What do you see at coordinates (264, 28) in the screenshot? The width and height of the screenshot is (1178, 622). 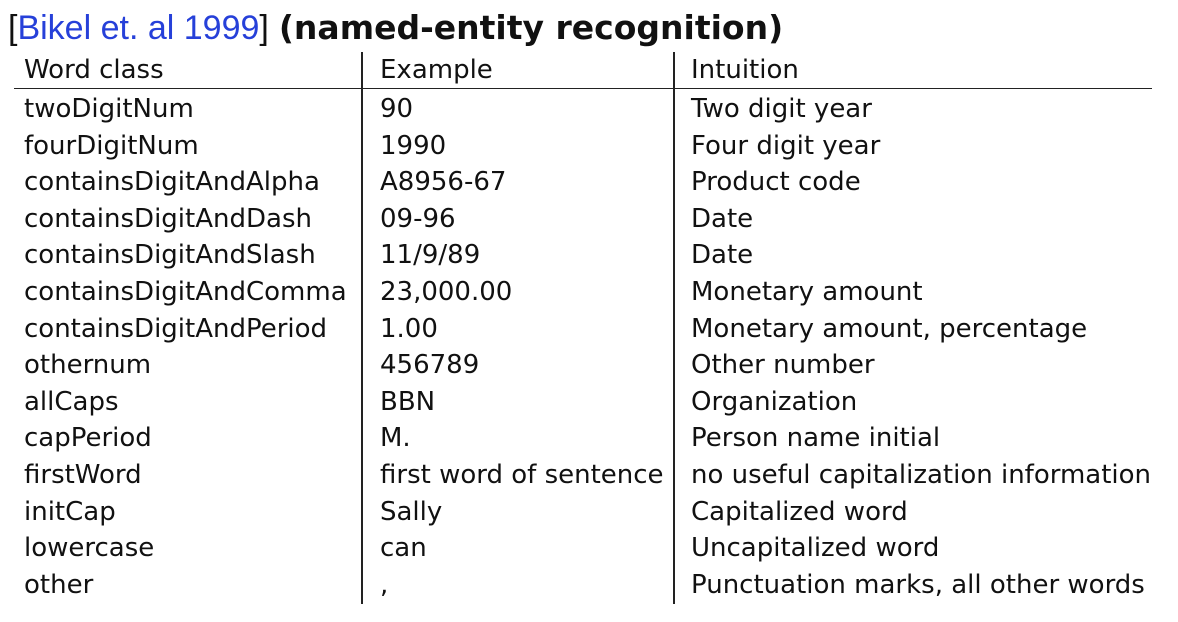 I see `citation-bracket-close: ]` at bounding box center [264, 28].